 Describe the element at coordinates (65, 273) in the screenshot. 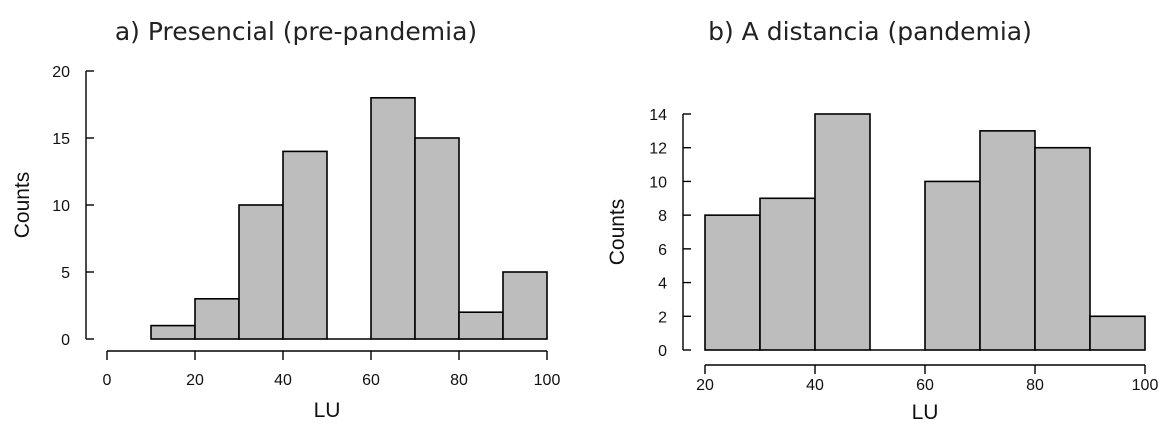

I see `y-tick-label: 5` at that location.